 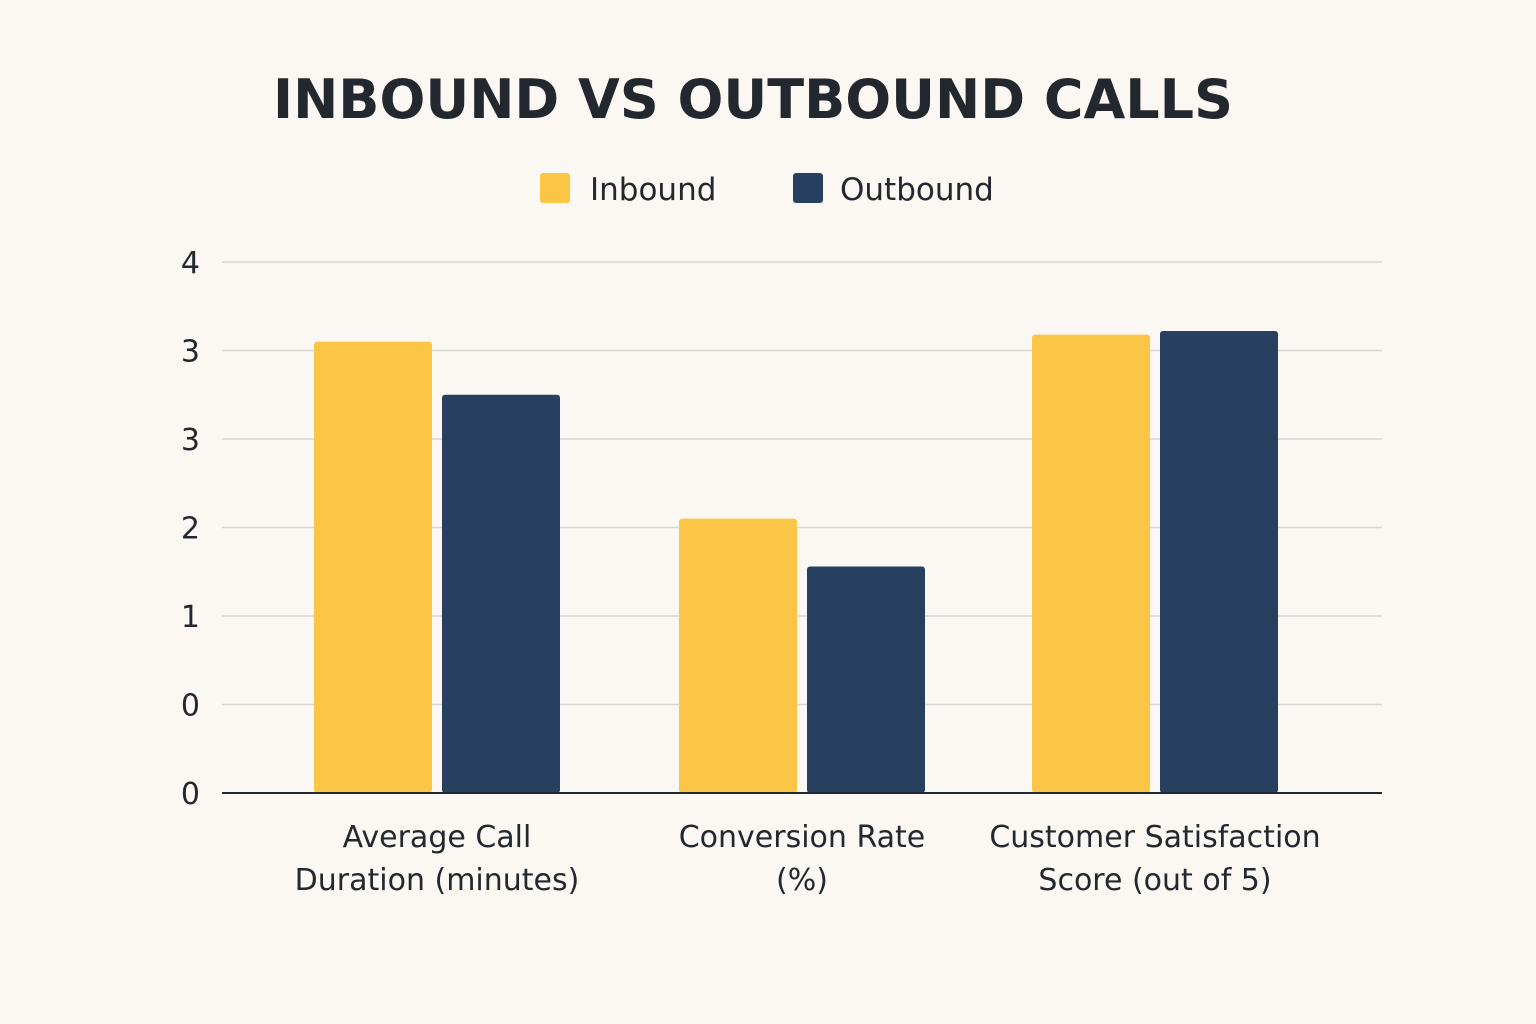 I want to click on y-tick-label: 2, so click(x=190, y=529).